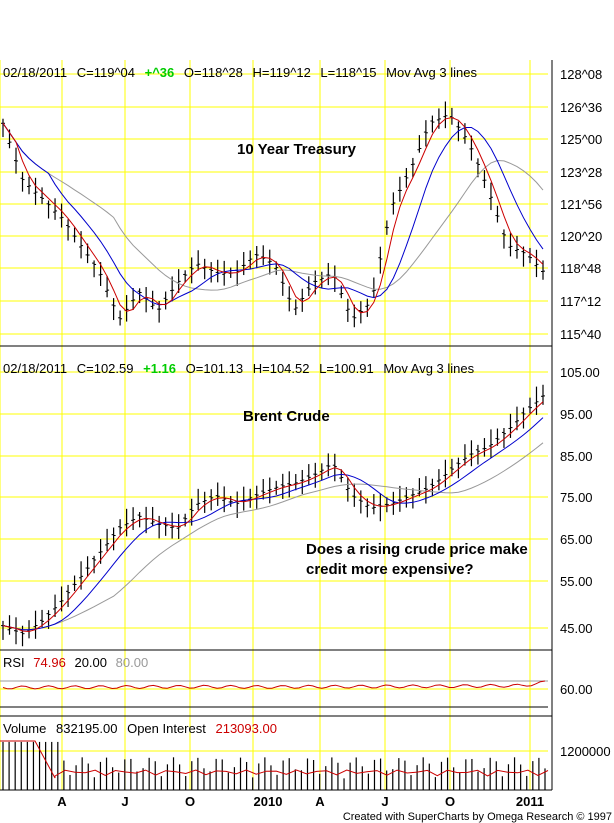 This screenshot has width=614, height=823. What do you see at coordinates (576, 689) in the screenshot?
I see `rsi-y-tick: 60.00` at bounding box center [576, 689].